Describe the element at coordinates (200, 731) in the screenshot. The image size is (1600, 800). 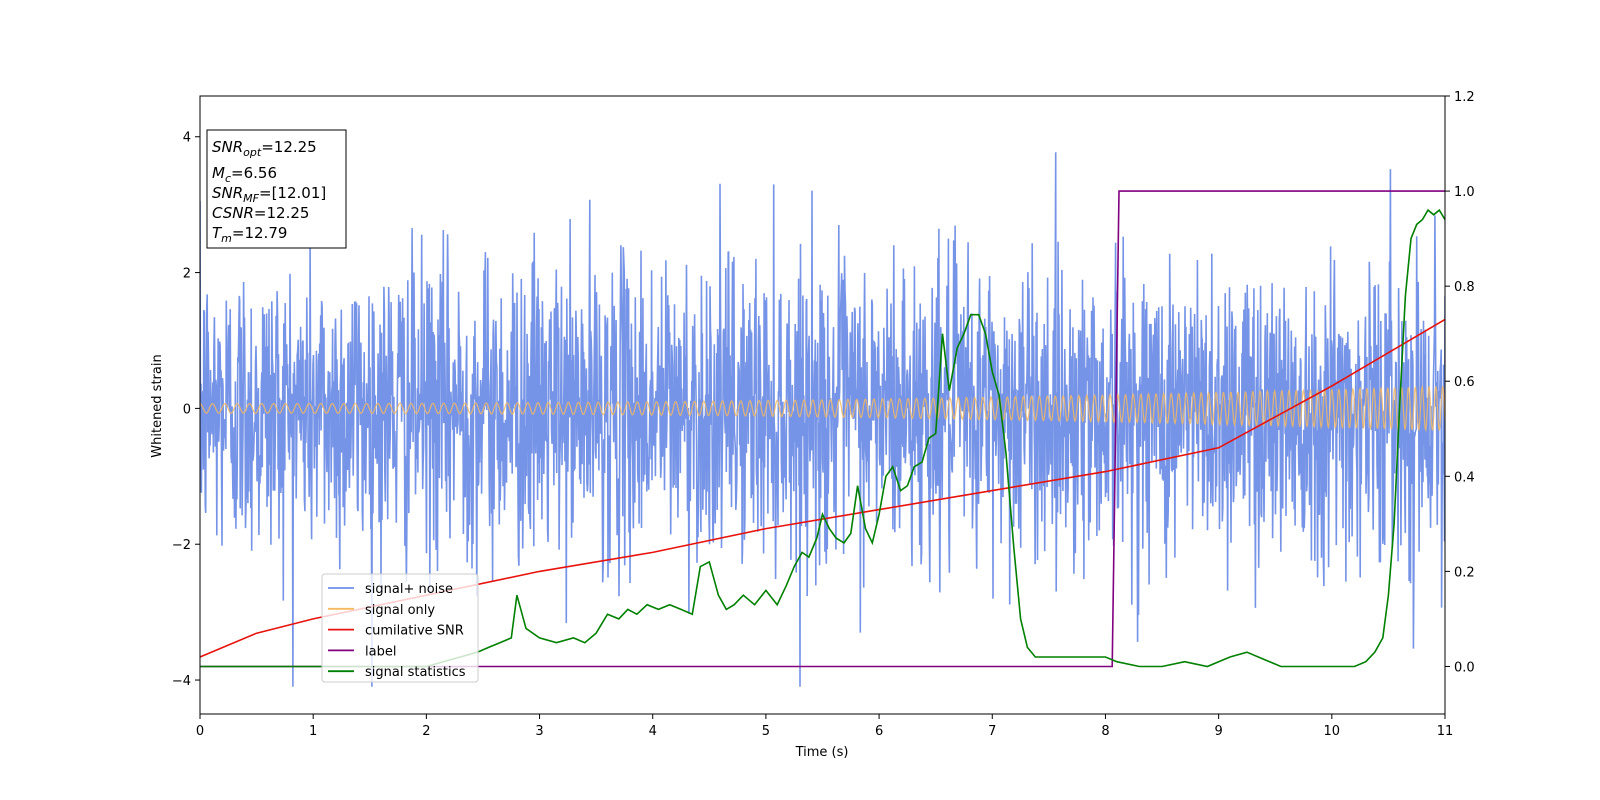
I see `x-tick-label: 0` at that location.